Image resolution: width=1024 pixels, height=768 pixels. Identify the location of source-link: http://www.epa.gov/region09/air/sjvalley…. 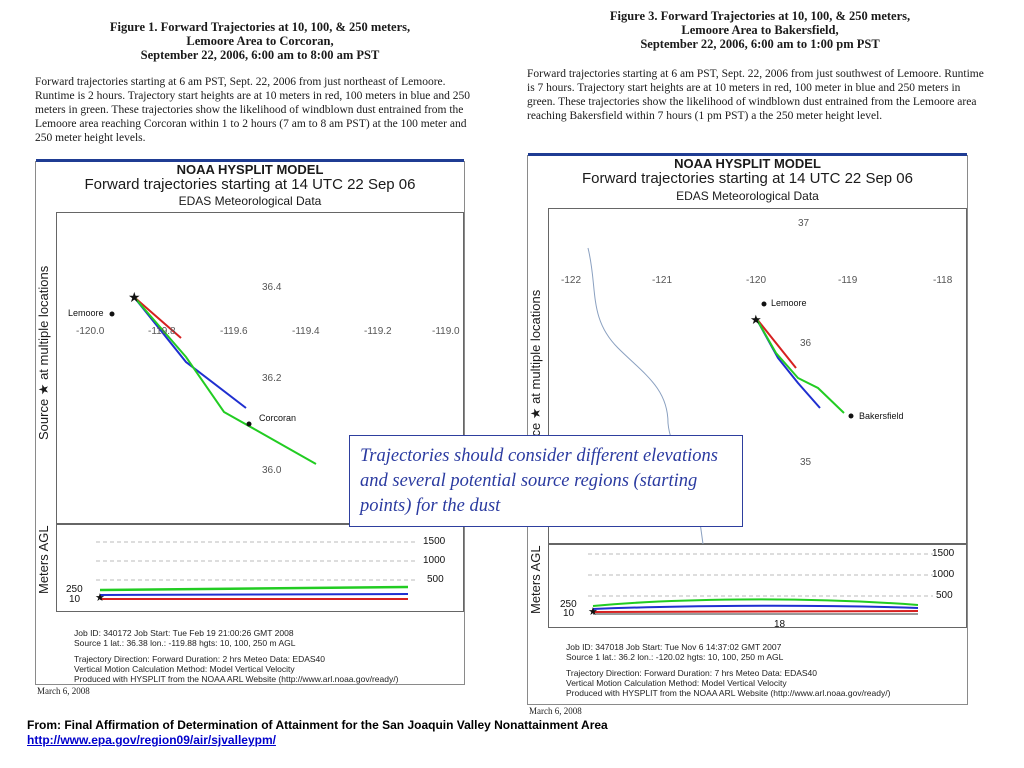
(151, 740).